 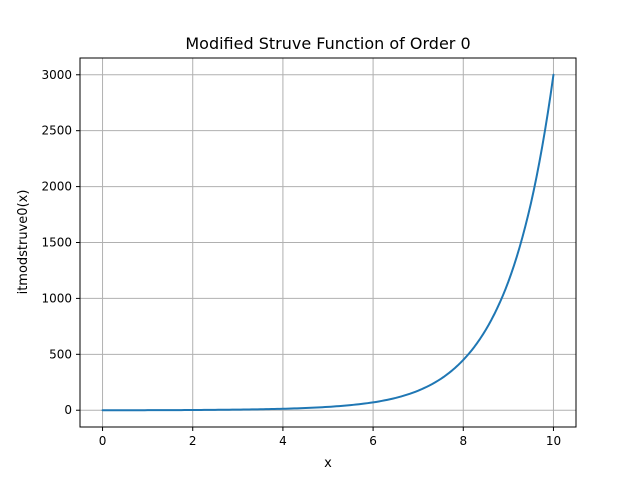 I want to click on x-tick-label: 10, so click(x=553, y=441).